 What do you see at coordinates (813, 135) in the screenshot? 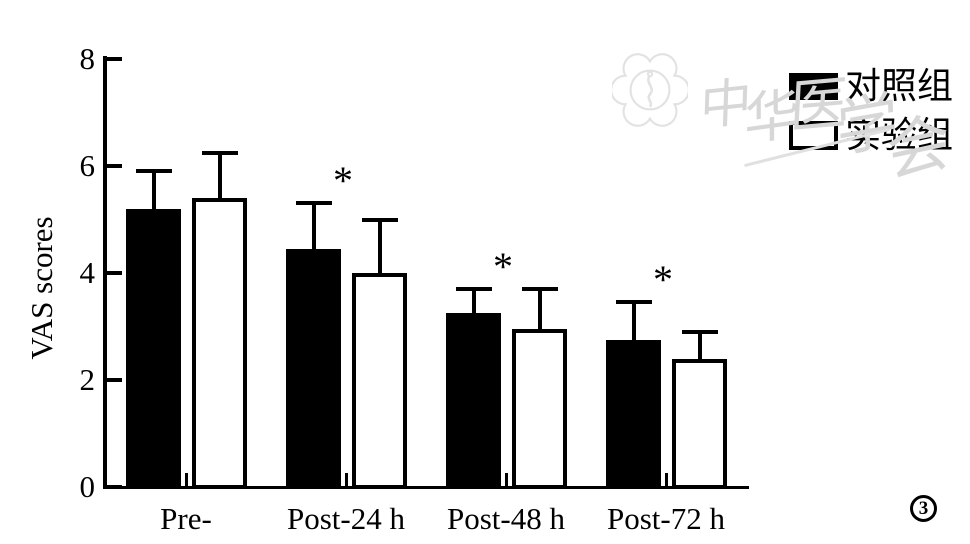
I see `legend-swatch-experimental` at bounding box center [813, 135].